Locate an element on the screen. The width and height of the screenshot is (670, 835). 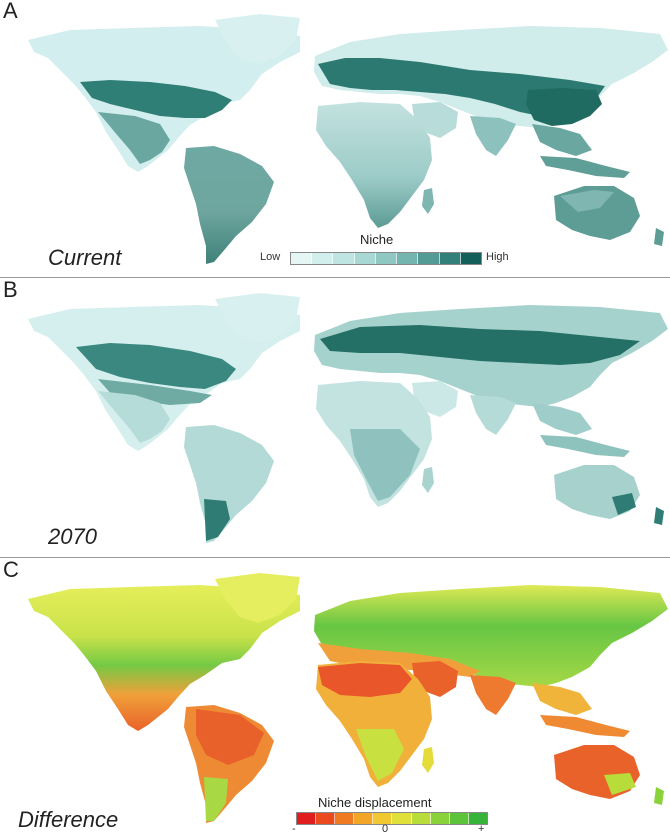
legend-title: Niche displacement is located at coordinates (375, 802).